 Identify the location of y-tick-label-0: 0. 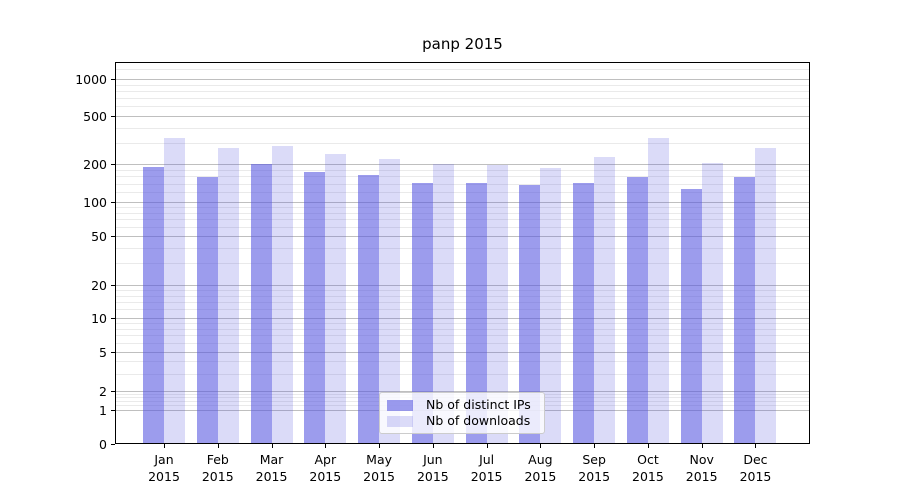
(103, 444).